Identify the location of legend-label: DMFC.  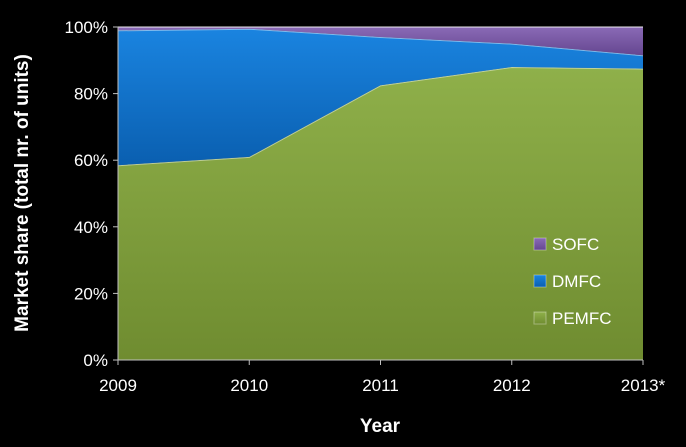
(576, 281).